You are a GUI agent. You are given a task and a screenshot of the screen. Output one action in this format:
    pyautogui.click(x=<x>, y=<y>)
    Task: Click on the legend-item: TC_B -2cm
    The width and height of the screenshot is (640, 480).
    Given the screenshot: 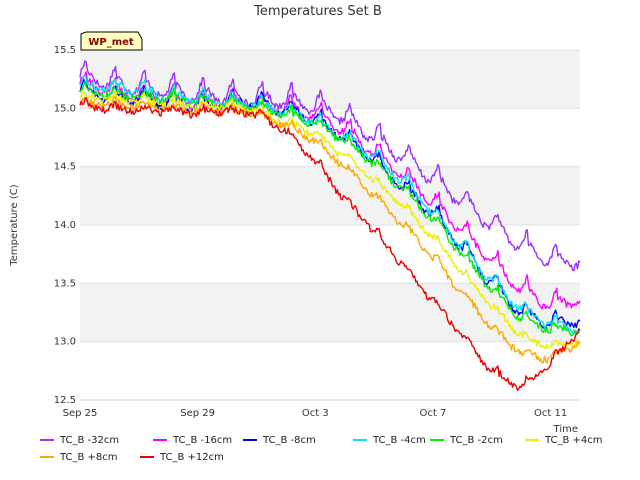 What is the action you would take?
    pyautogui.click(x=466, y=440)
    